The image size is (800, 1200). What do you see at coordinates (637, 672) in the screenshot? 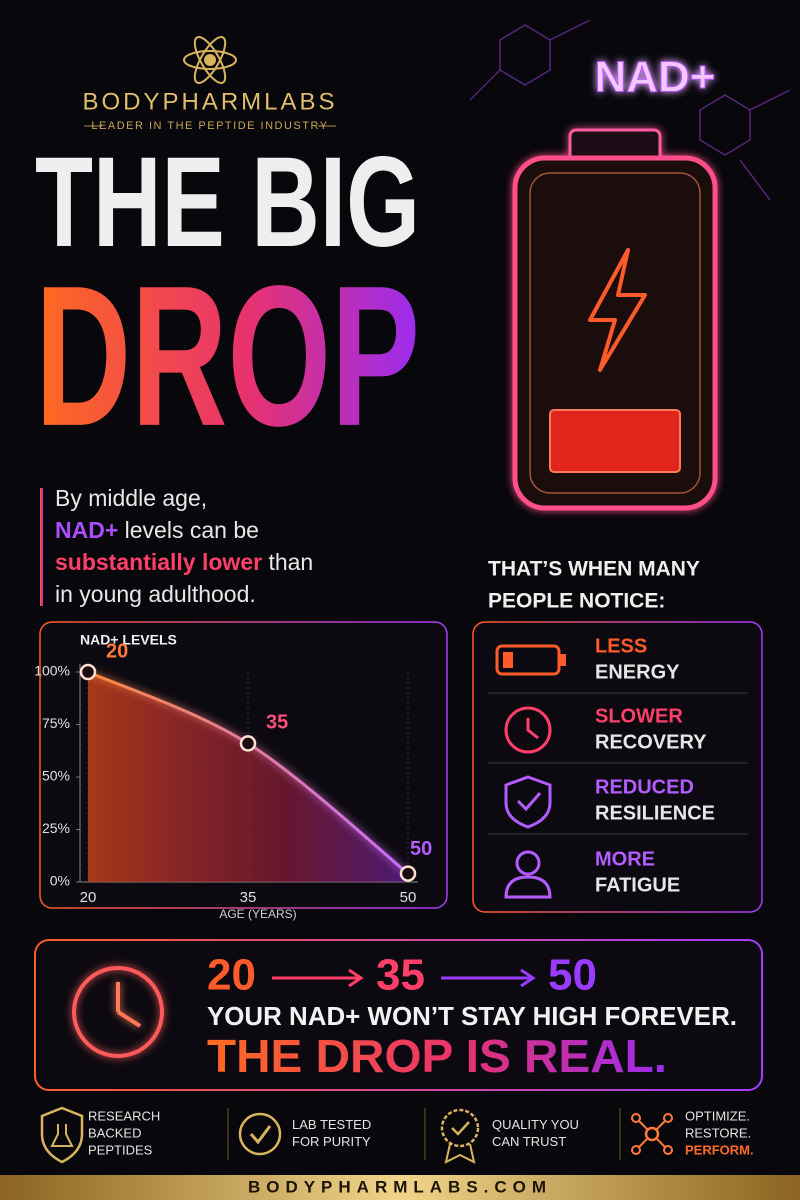
I see `notice-text: ENERGY` at bounding box center [637, 672].